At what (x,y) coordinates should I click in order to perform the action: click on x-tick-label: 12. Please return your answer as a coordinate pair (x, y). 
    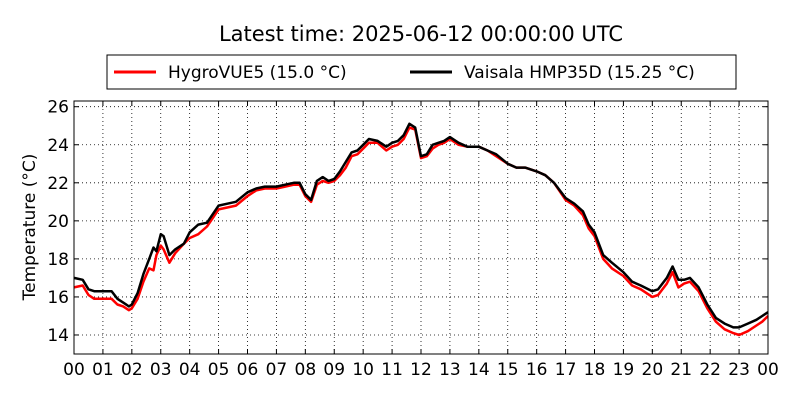
    Looking at the image, I should click on (421, 370).